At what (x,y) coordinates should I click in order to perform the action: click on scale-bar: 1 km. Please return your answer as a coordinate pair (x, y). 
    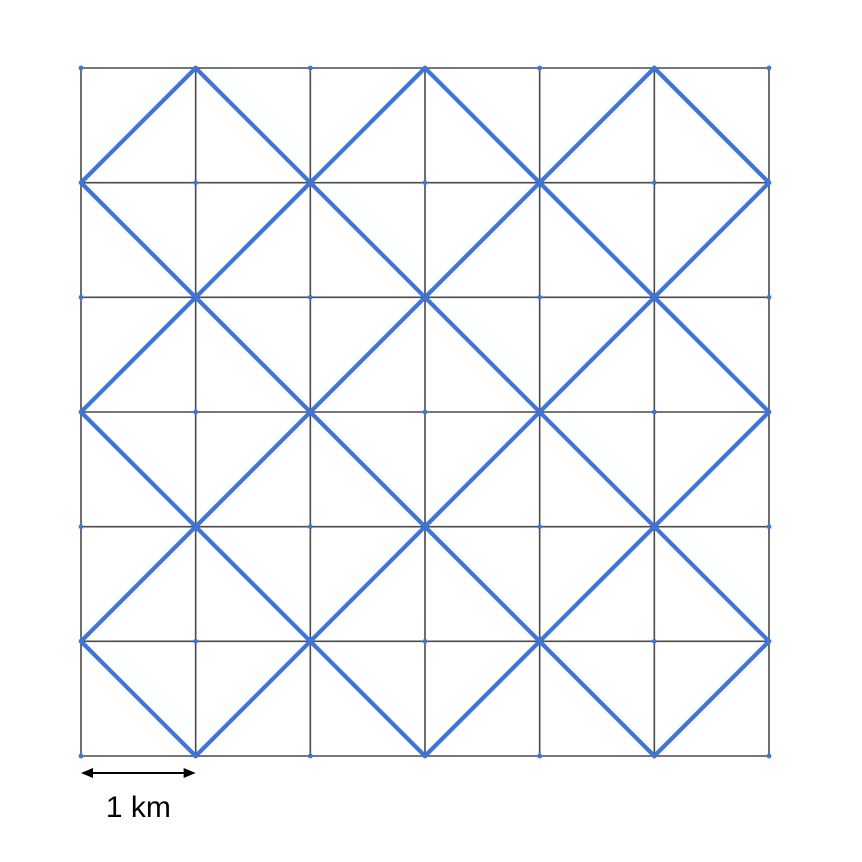
    Looking at the image, I should click on (138, 796).